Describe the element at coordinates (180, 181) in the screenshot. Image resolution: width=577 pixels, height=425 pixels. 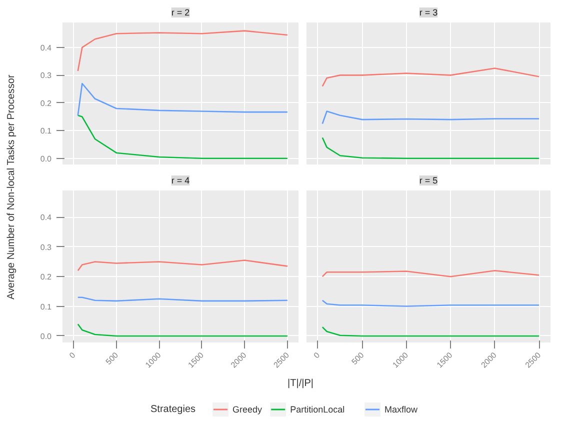
I see `chart-title: r = 4` at that location.